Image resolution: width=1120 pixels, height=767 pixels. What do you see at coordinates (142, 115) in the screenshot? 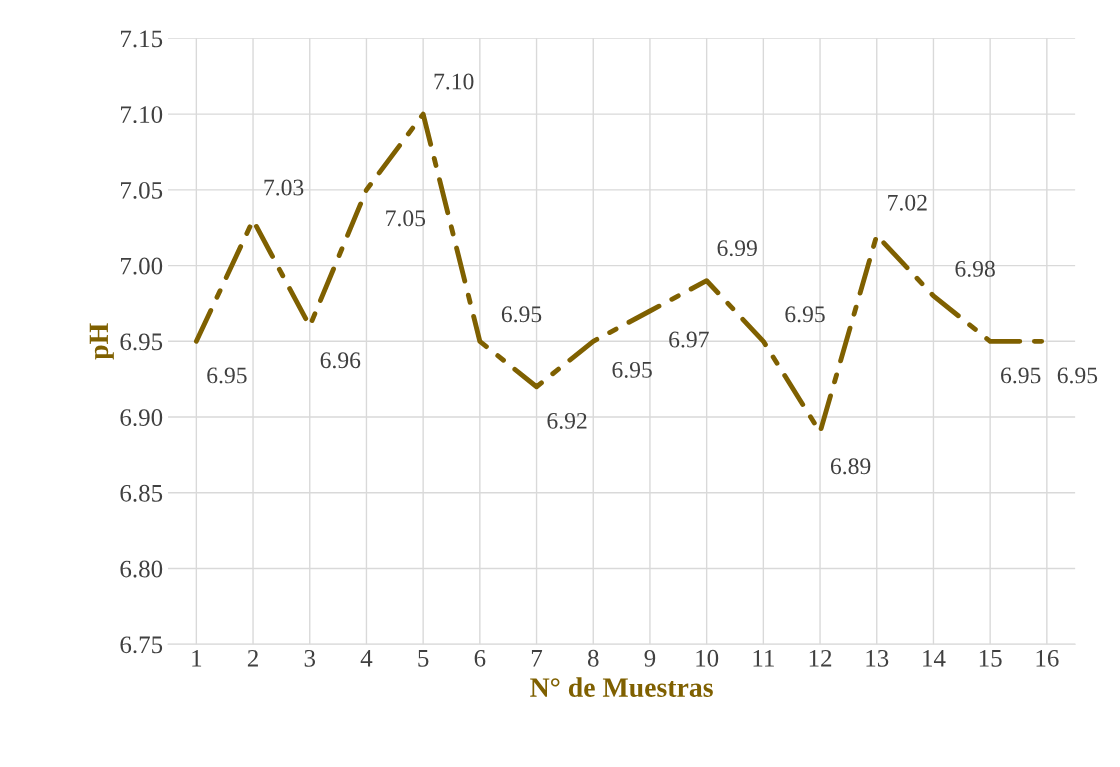
I see `y-tick-label: 7.10` at bounding box center [142, 115].